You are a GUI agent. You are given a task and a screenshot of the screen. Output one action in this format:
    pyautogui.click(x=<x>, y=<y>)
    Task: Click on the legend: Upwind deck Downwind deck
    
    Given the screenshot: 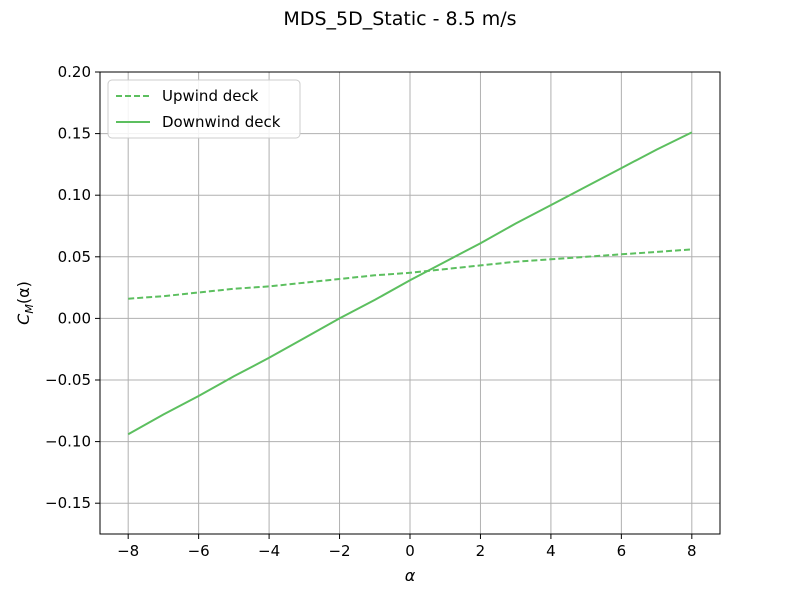 What is the action you would take?
    pyautogui.click(x=204, y=109)
    